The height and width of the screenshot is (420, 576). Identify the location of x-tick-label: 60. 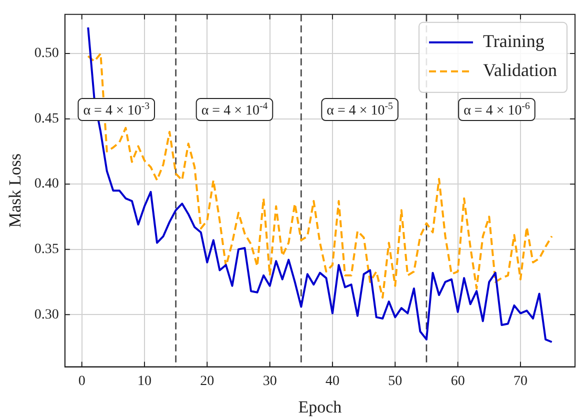
(457, 381).